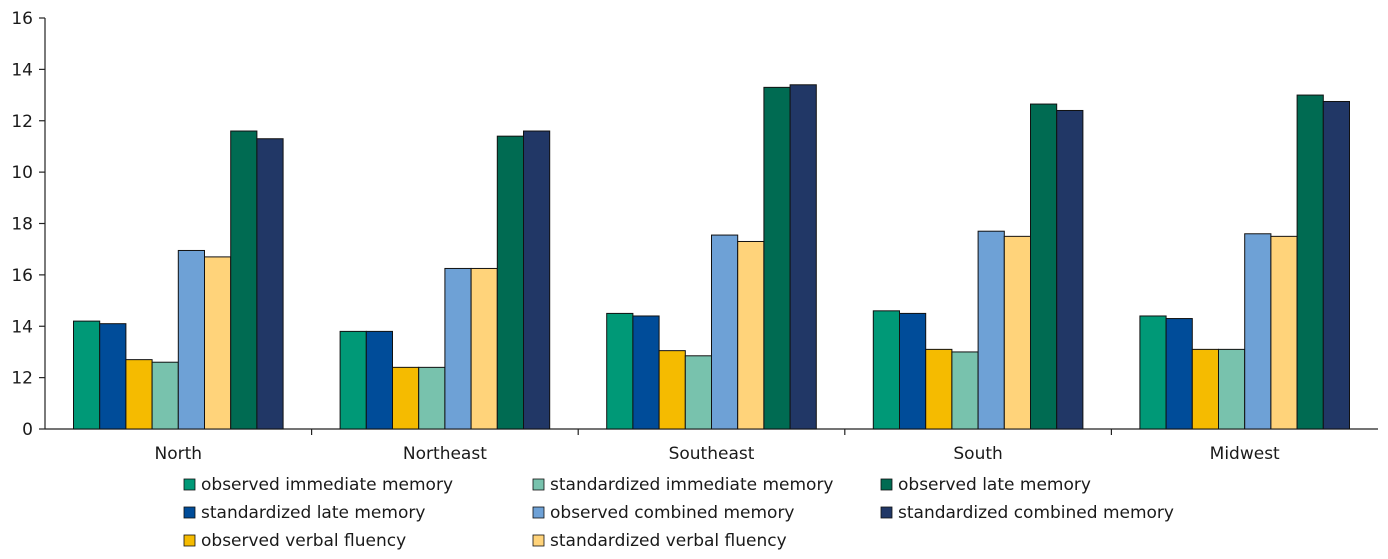 This screenshot has height=559, width=1388. What do you see at coordinates (712, 454) in the screenshot?
I see `x-category-label: Southeast` at bounding box center [712, 454].